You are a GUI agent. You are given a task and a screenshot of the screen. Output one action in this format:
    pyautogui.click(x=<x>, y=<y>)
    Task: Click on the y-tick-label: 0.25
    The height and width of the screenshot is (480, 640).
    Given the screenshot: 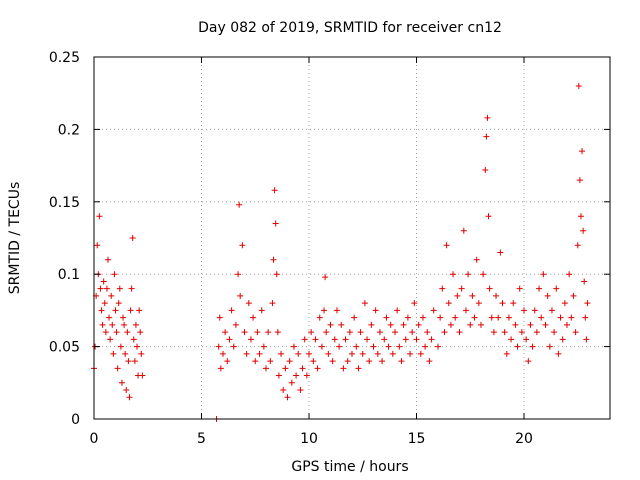 What is the action you would take?
    pyautogui.click(x=64, y=58)
    